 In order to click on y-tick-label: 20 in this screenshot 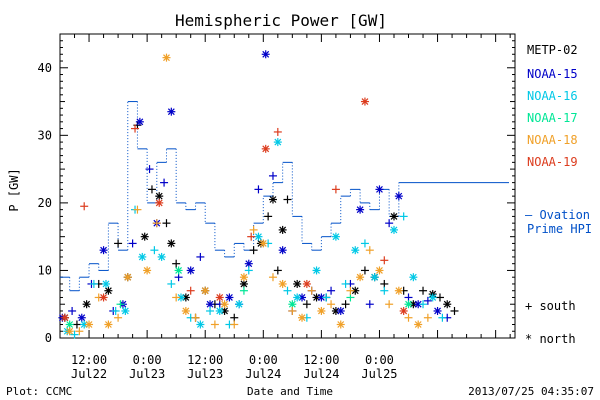, I will do `click(45, 203)`.